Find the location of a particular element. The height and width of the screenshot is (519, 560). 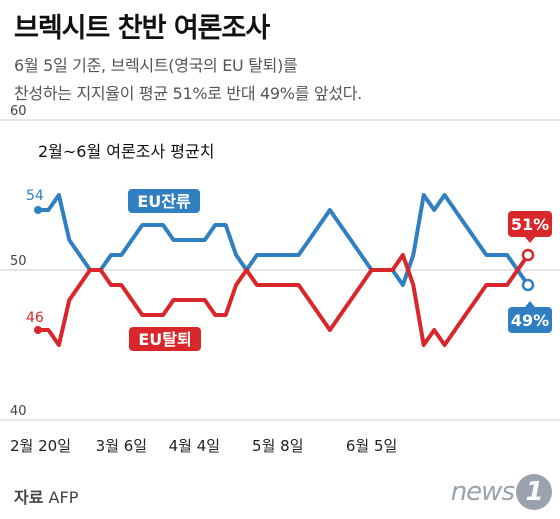

legend-remain-box is located at coordinates (164, 201).